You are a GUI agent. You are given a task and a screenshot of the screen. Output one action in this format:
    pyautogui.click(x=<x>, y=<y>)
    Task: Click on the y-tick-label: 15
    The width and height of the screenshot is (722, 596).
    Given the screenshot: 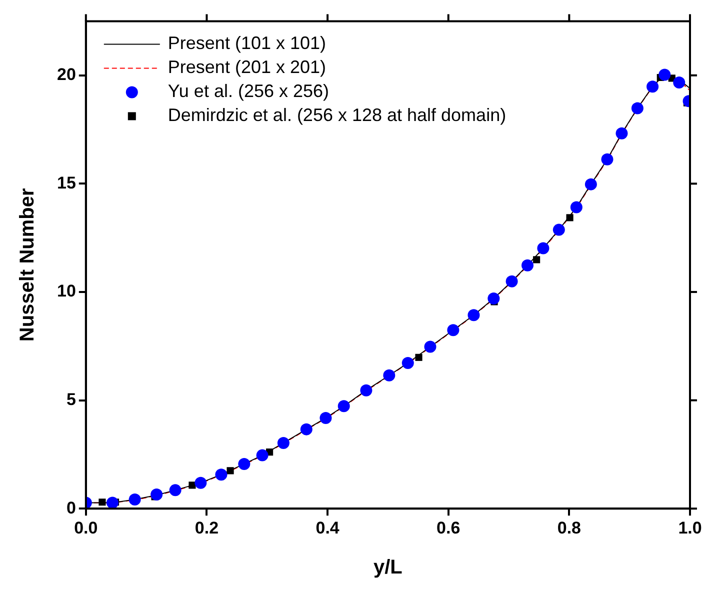 What is the action you would take?
    pyautogui.click(x=66, y=182)
    